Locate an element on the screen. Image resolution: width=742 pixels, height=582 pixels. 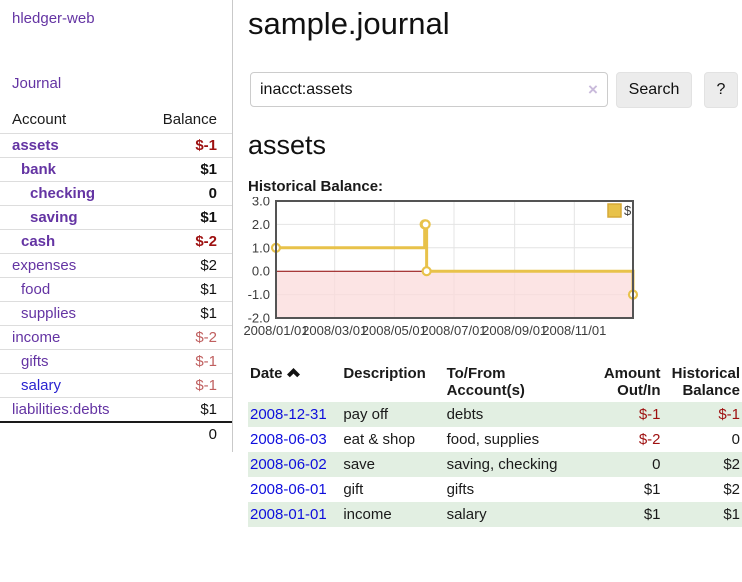
sidebar-item-journal: Journal is located at coordinates (37, 83).